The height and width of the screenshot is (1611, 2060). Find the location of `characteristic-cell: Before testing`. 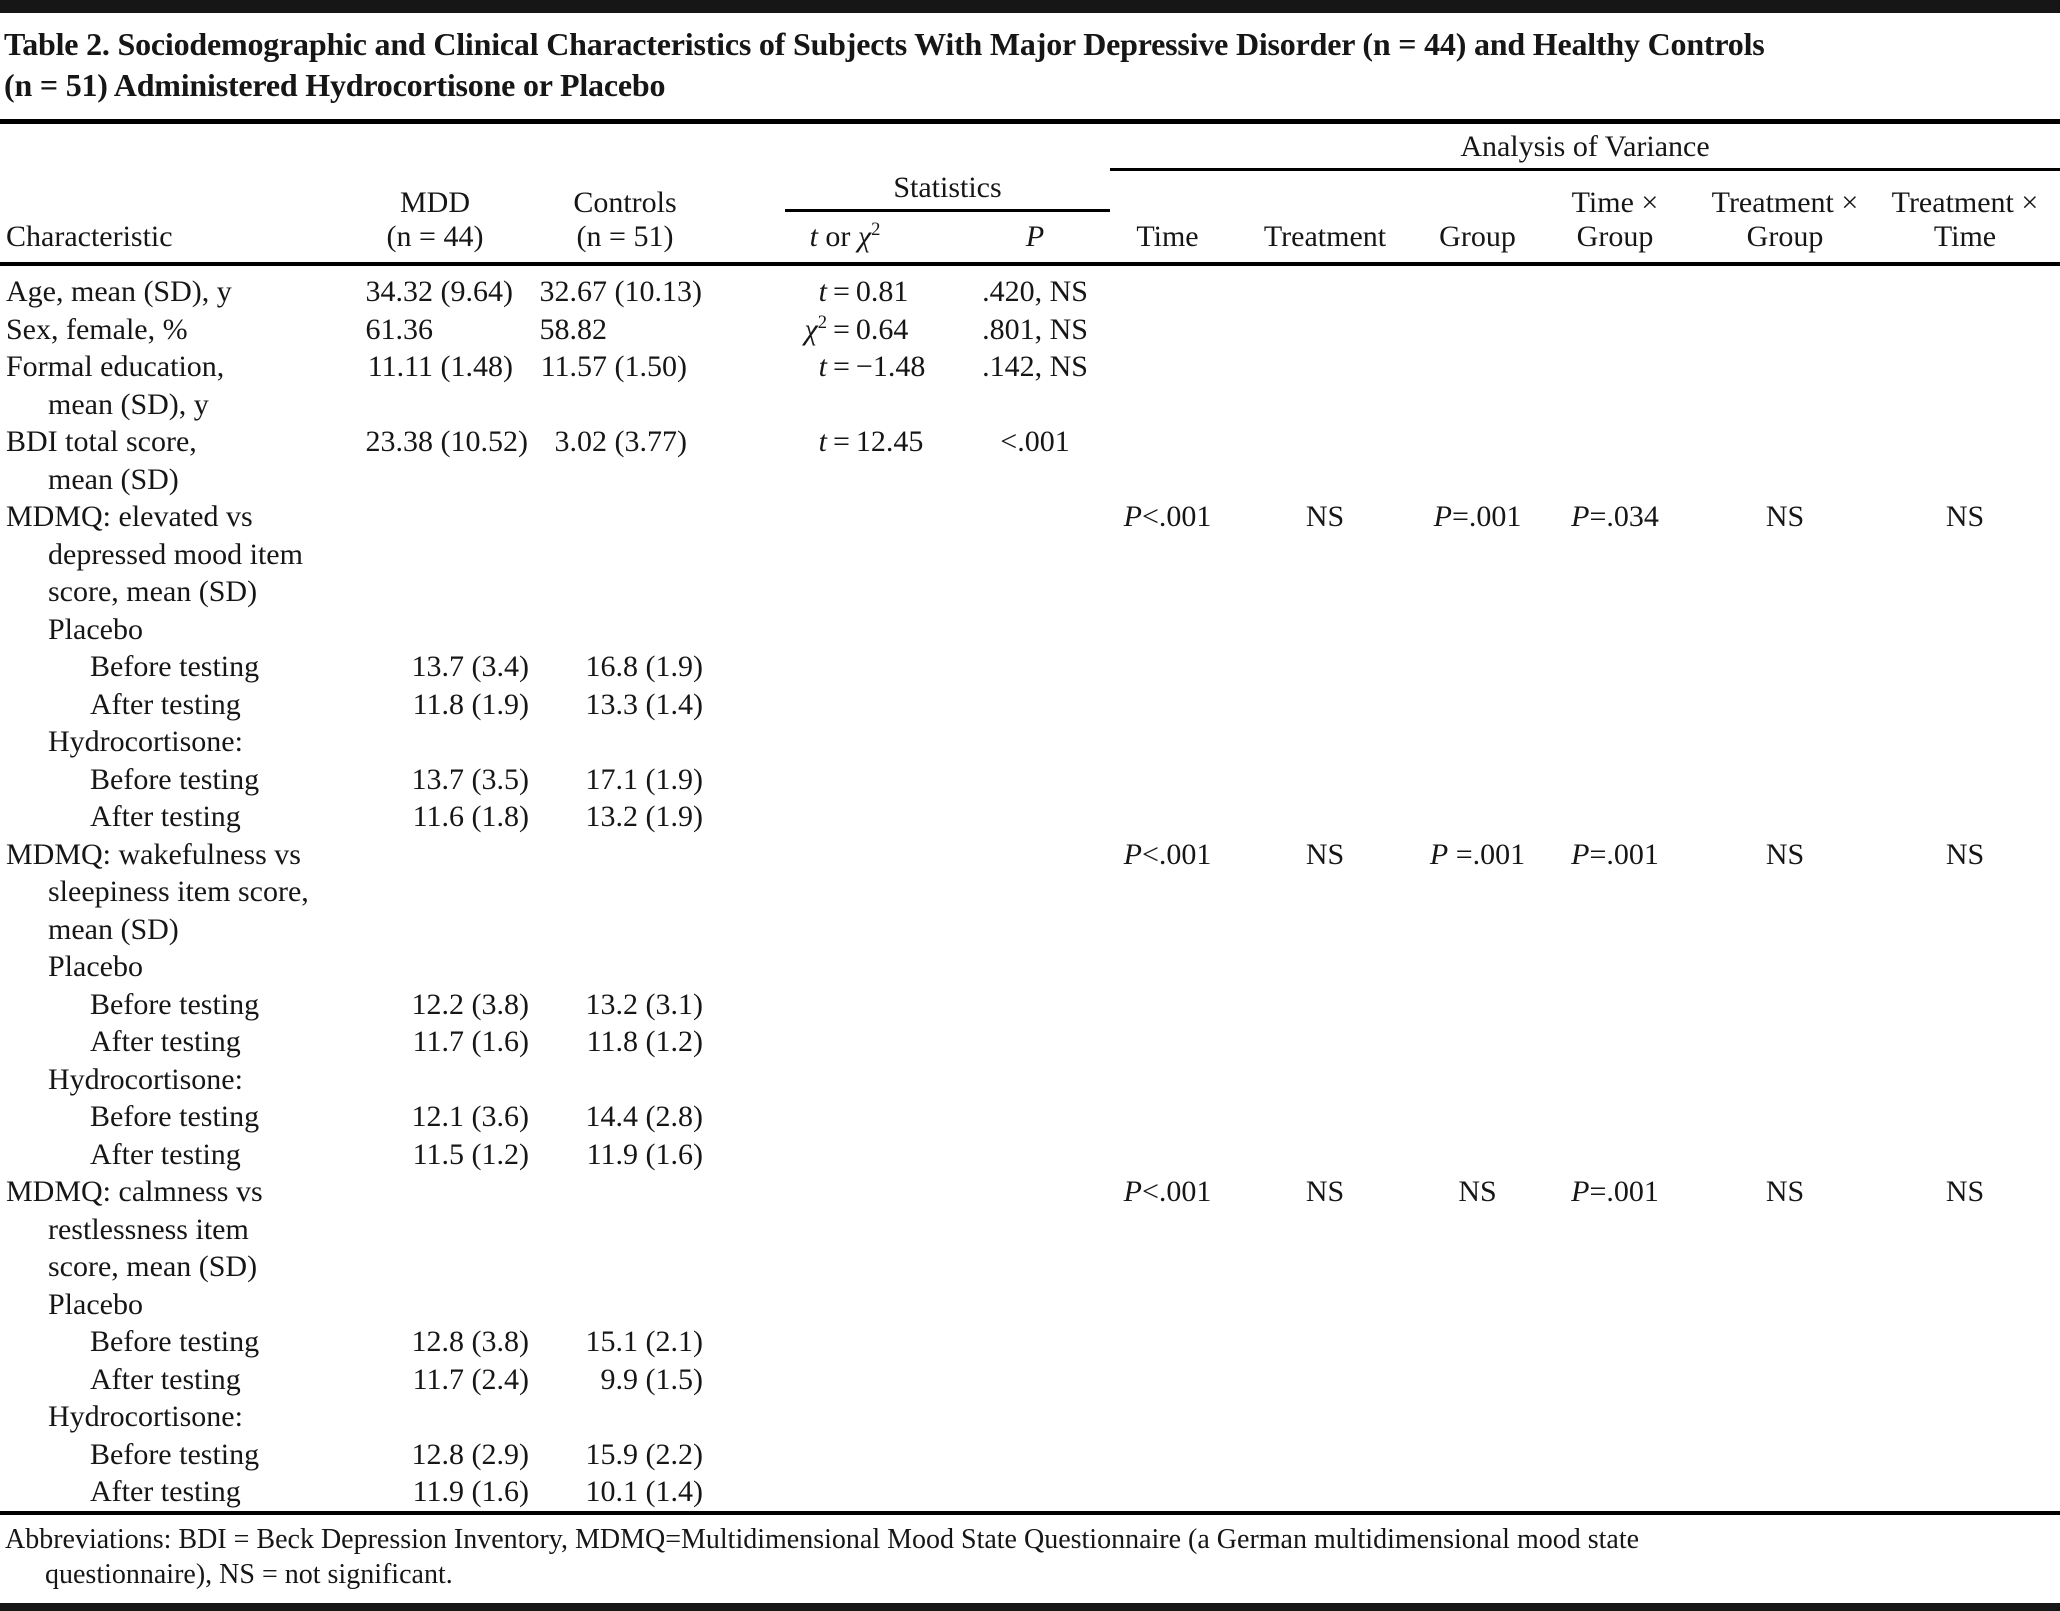

characteristic-cell: Before testing is located at coordinates (175, 1005).